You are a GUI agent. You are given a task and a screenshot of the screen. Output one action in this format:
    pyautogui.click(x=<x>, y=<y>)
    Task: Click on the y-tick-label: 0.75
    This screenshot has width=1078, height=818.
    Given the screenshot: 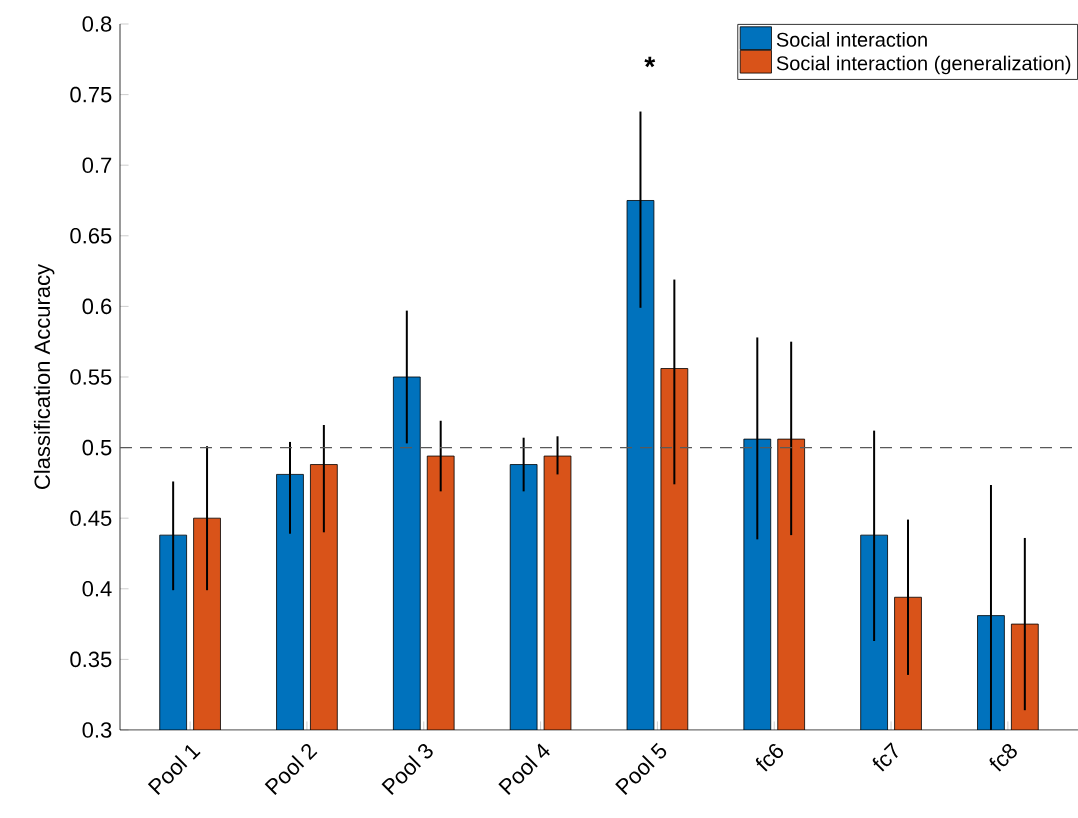 What is the action you would take?
    pyautogui.click(x=91, y=94)
    